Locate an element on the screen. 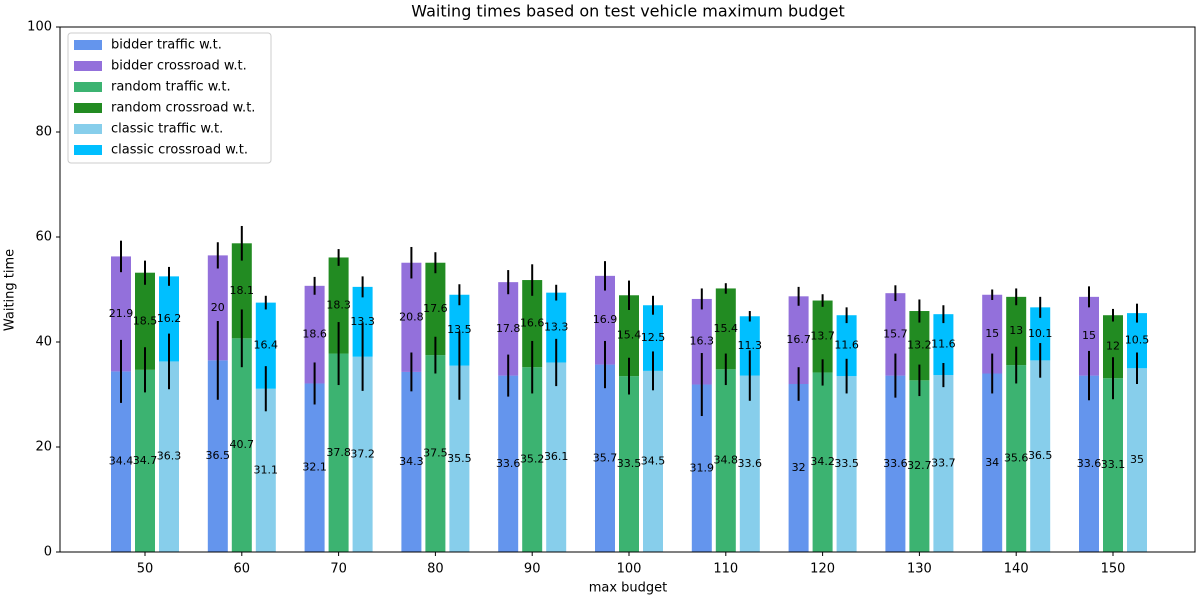 The height and width of the screenshot is (600, 1200). value-label: 35 is located at coordinates (1137, 459).